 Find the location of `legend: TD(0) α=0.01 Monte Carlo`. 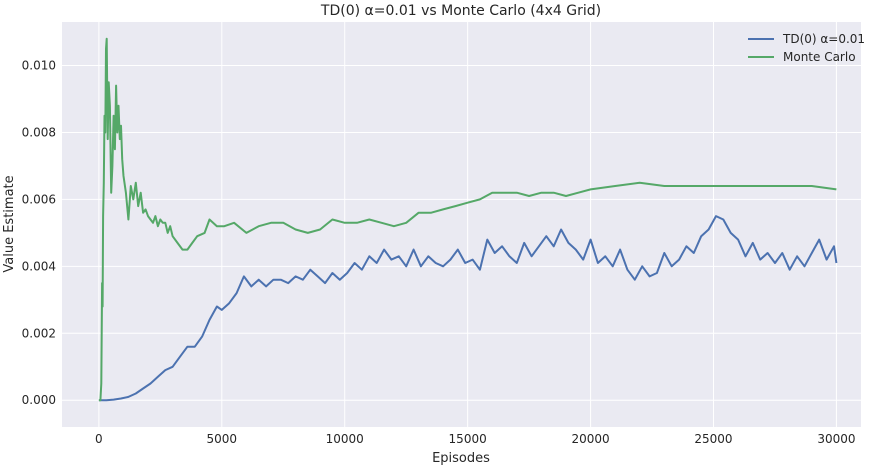

legend: TD(0) α=0.01 Monte Carlo is located at coordinates (806, 48).